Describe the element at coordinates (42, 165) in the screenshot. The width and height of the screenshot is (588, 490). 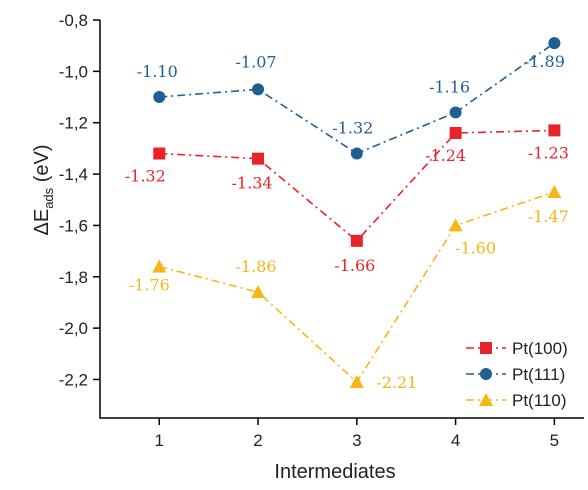
I see `y-axis-title-unit: (eV)` at that location.